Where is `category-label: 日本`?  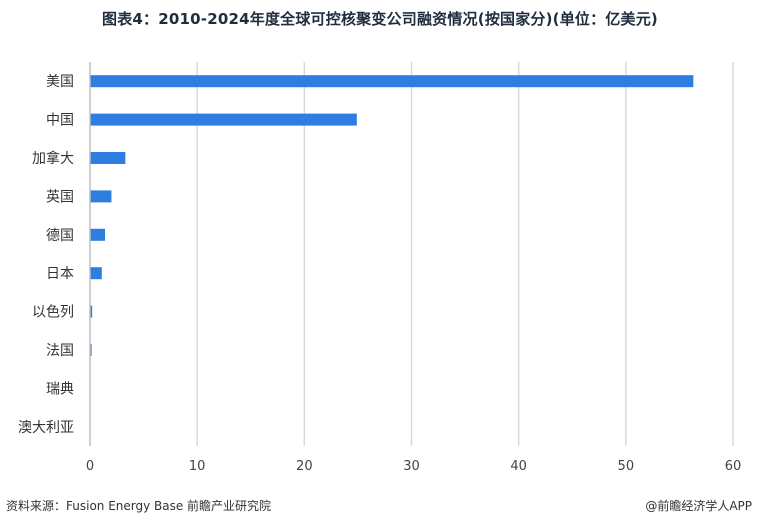 category-label: 日本 is located at coordinates (60, 274).